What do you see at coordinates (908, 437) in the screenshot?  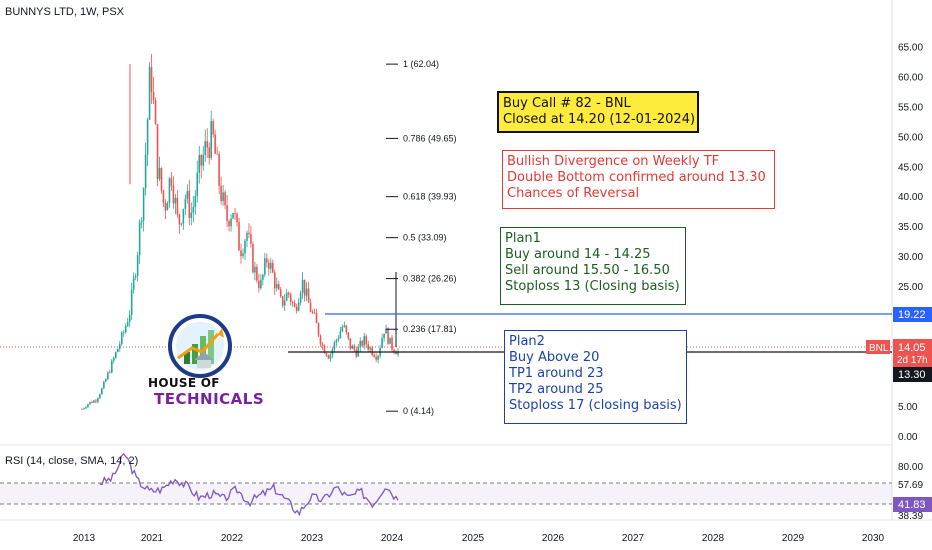 I see `price-tick-label: 0.00` at bounding box center [908, 437].